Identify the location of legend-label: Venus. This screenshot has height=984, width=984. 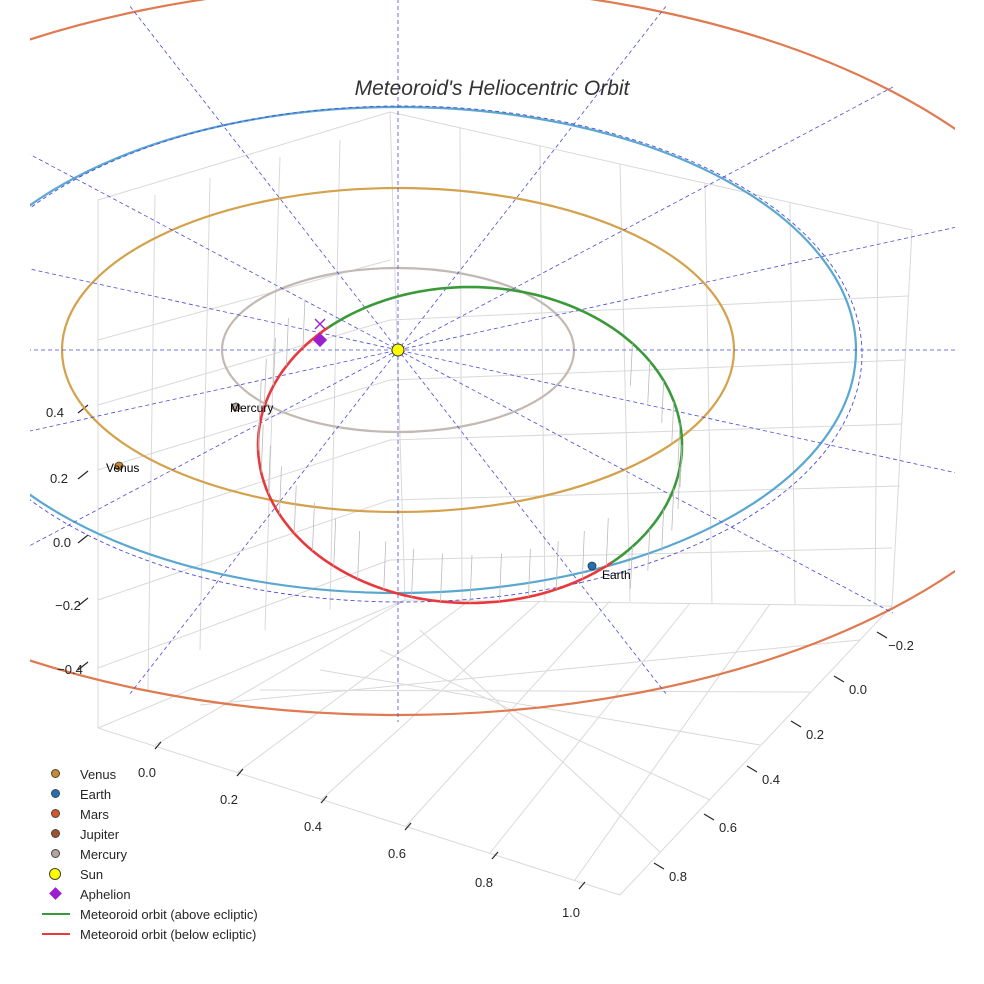
(98, 774).